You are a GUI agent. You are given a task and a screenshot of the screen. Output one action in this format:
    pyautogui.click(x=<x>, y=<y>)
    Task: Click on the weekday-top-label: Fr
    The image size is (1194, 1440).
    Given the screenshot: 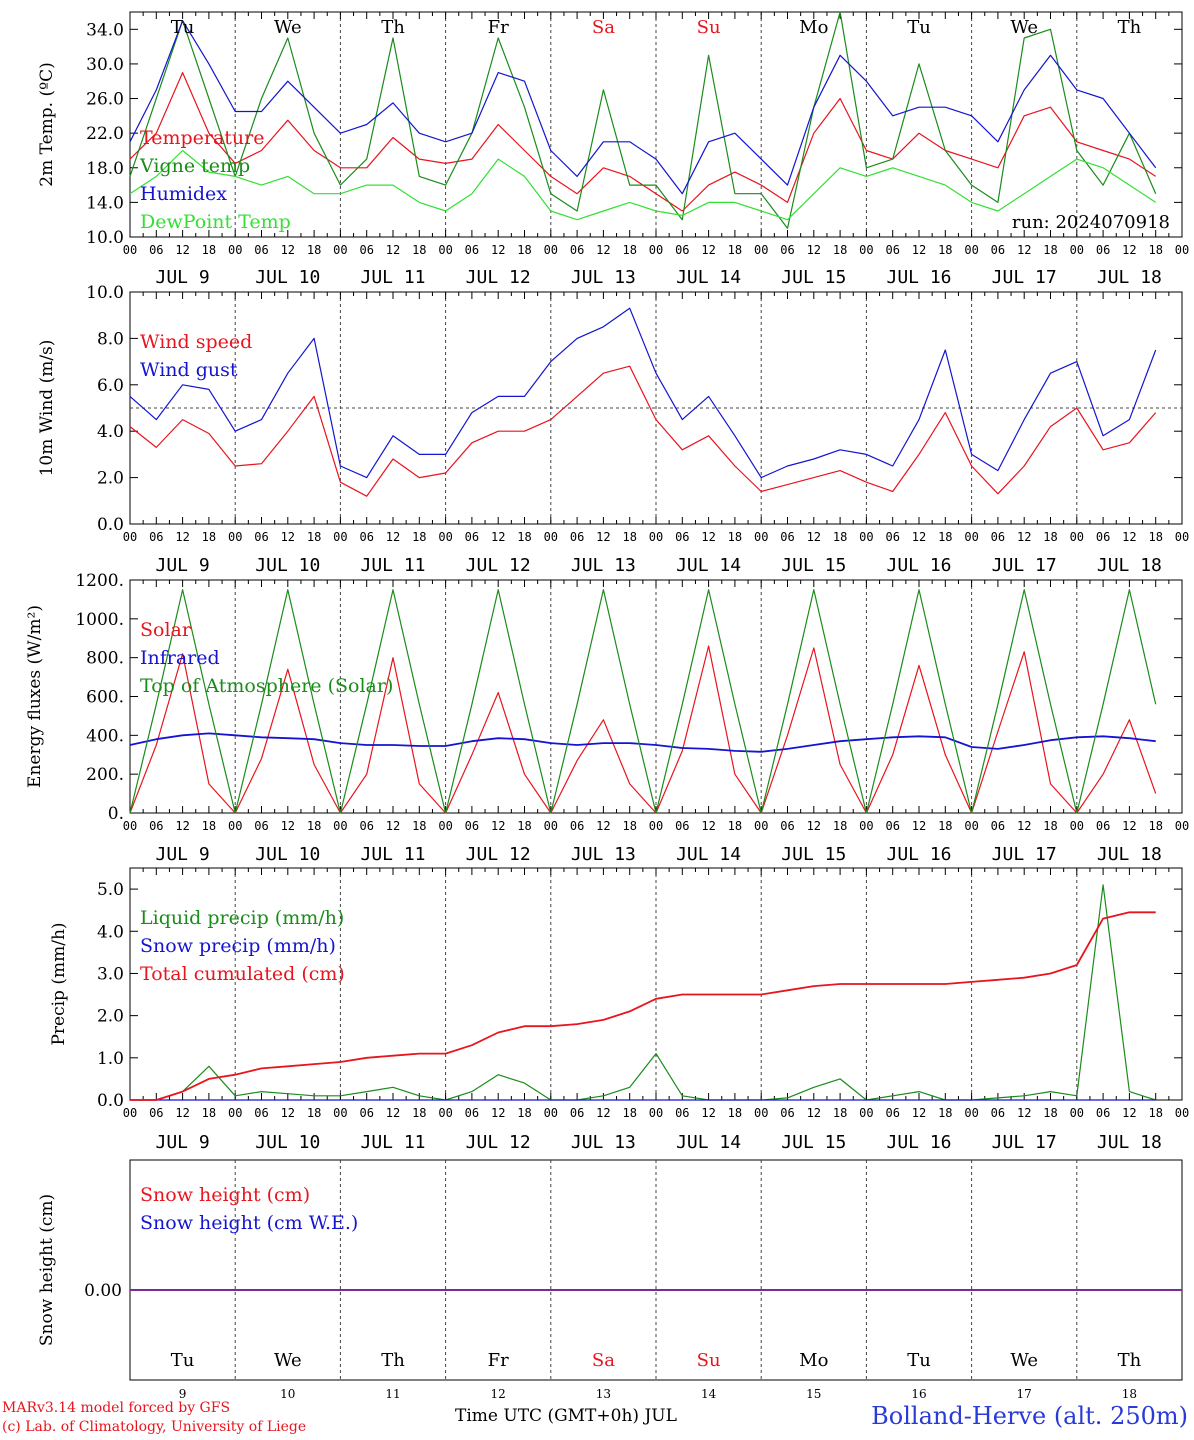 What is the action you would take?
    pyautogui.click(x=498, y=27)
    